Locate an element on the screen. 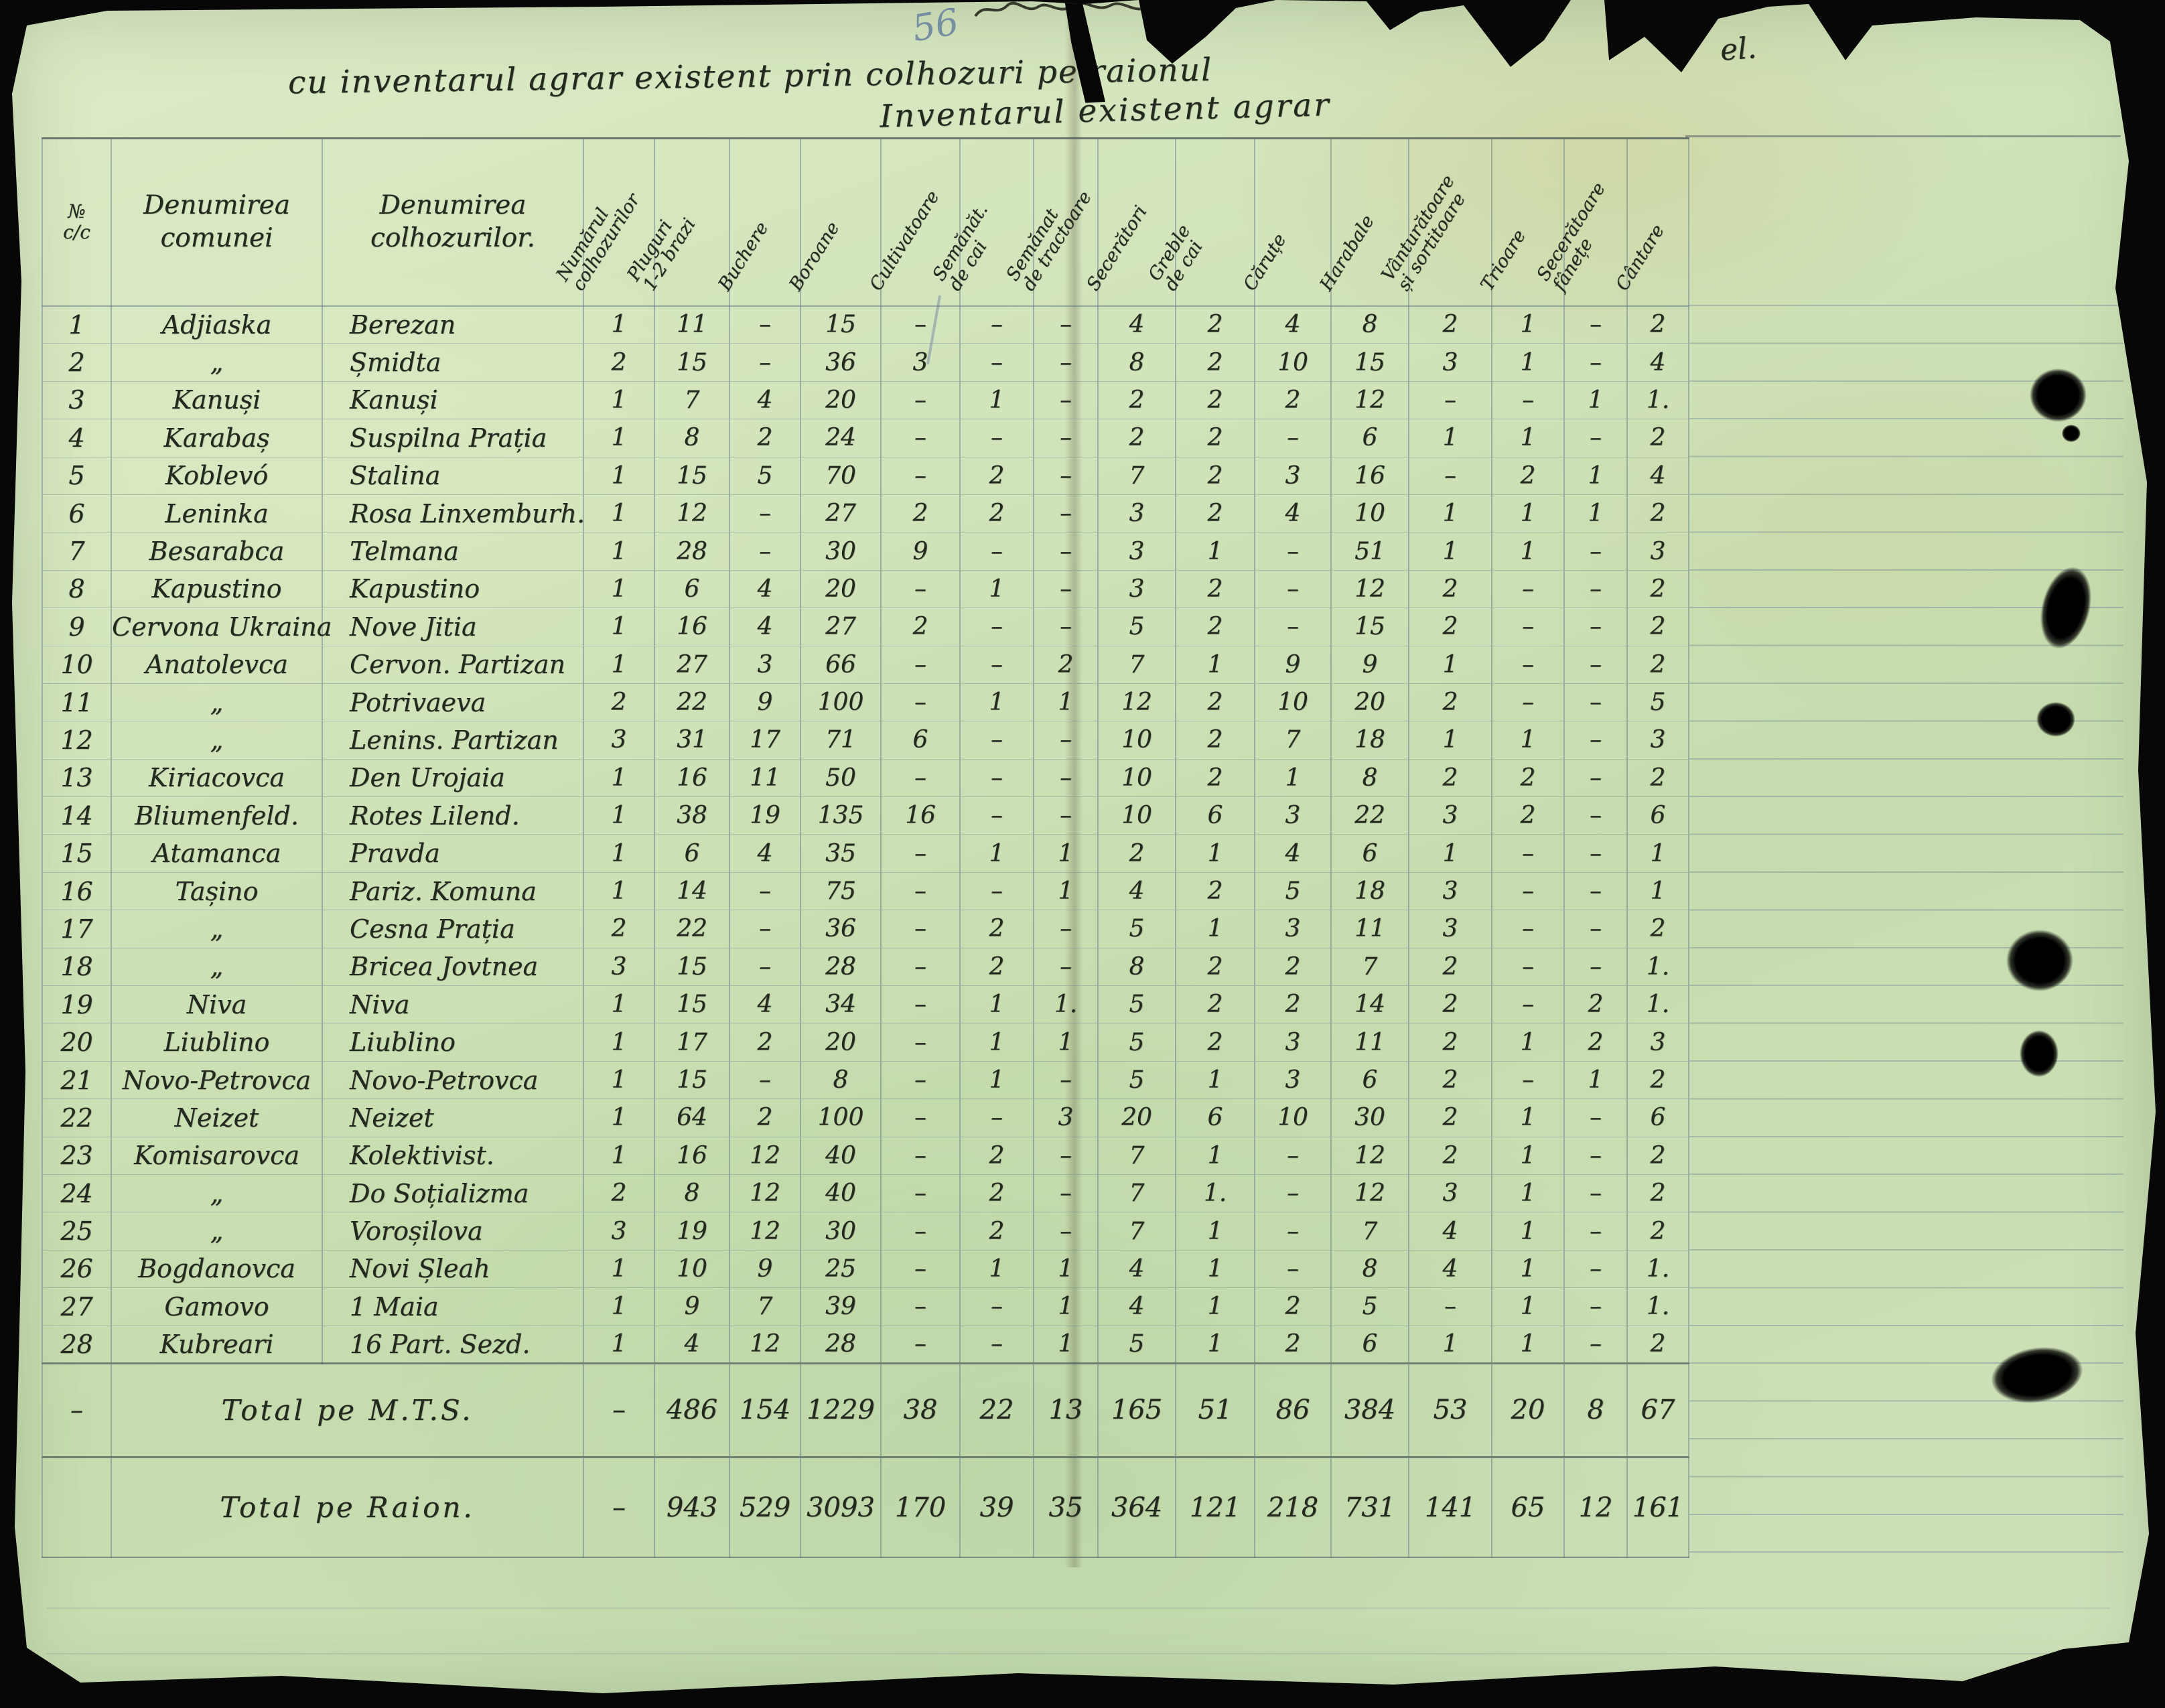 The width and height of the screenshot is (2165, 1708). value-cell: 71 is located at coordinates (841, 740).